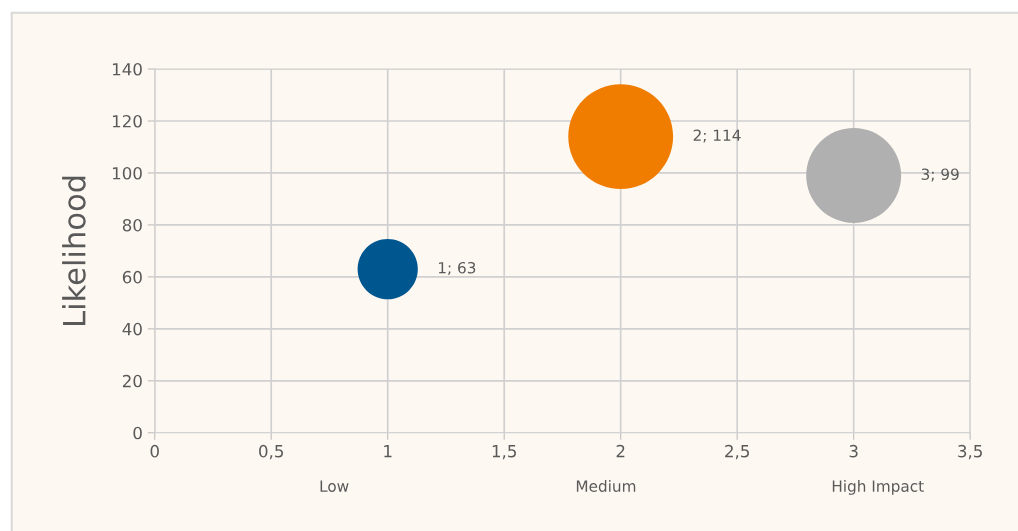 This screenshot has width=1018, height=531. Describe the element at coordinates (127, 121) in the screenshot. I see `y-tick-label: 120` at that location.